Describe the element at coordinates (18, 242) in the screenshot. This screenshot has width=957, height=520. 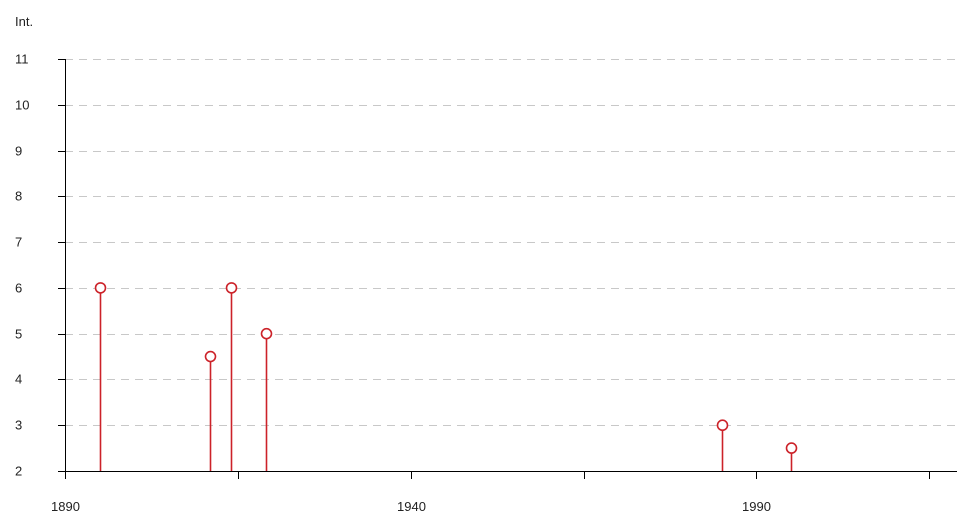
I see `y-tick-label: 7` at that location.